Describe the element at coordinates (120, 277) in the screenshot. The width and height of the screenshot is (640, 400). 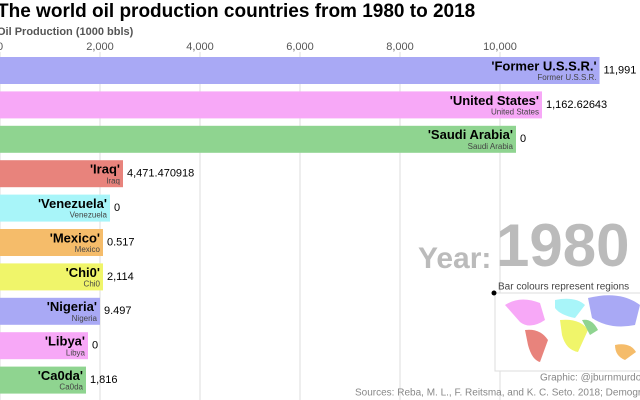
I see `value-label: 2,114` at that location.